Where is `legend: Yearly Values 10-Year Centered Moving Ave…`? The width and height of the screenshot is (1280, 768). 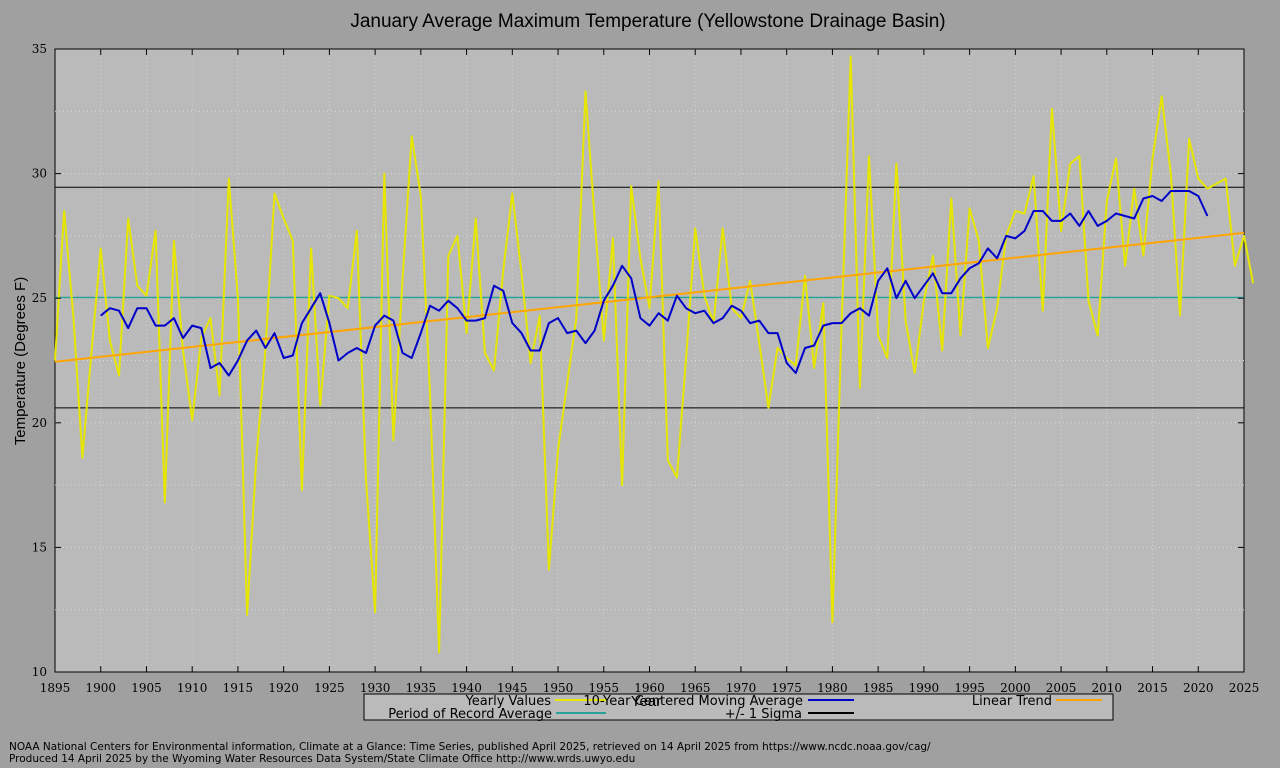 legend: Yearly Values 10-Year Centered Moving Ave… is located at coordinates (738, 707).